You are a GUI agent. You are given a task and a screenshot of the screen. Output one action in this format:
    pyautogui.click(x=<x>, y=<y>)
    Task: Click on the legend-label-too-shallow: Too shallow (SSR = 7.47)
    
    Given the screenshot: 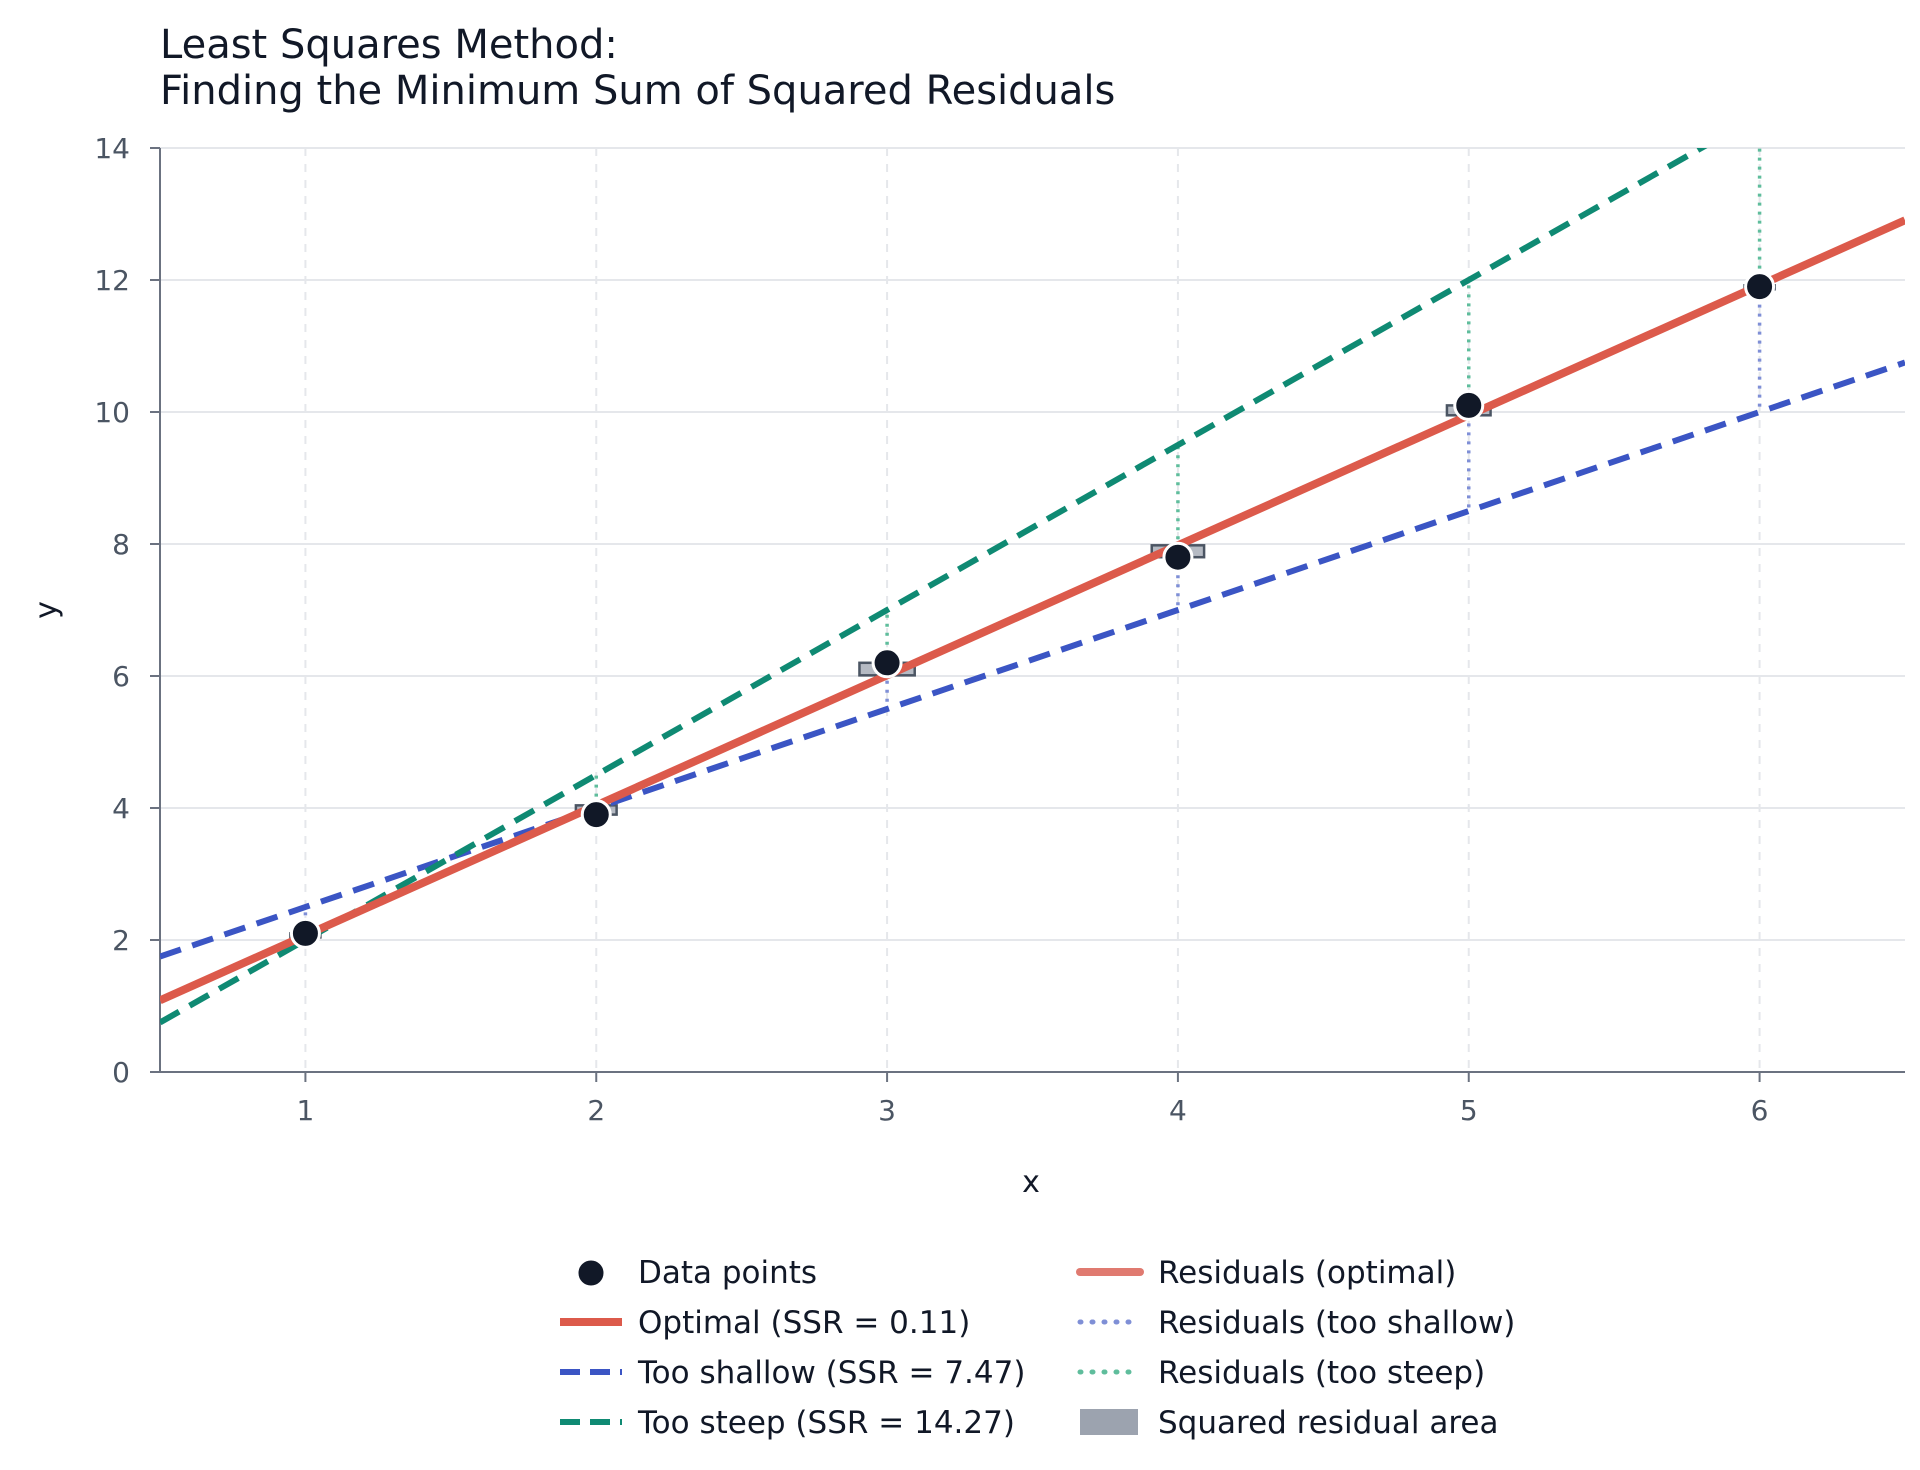 What is the action you would take?
    pyautogui.click(x=831, y=1373)
    